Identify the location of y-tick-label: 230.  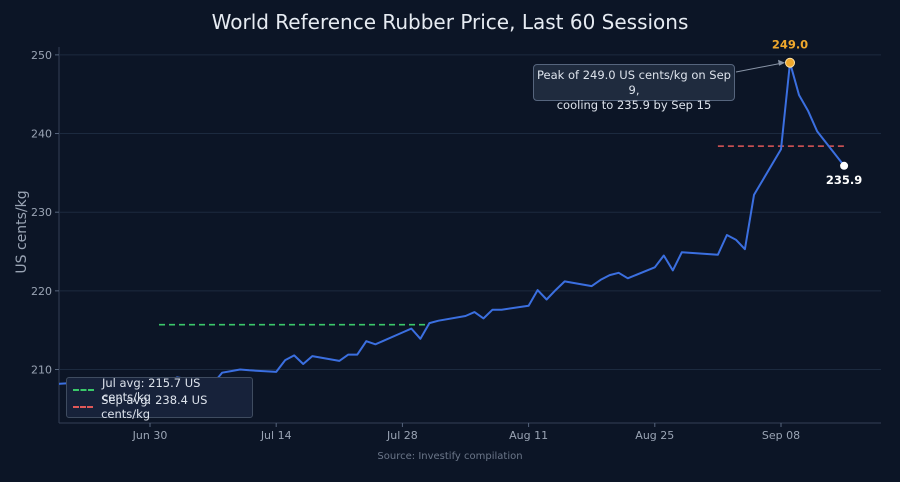
(41, 212).